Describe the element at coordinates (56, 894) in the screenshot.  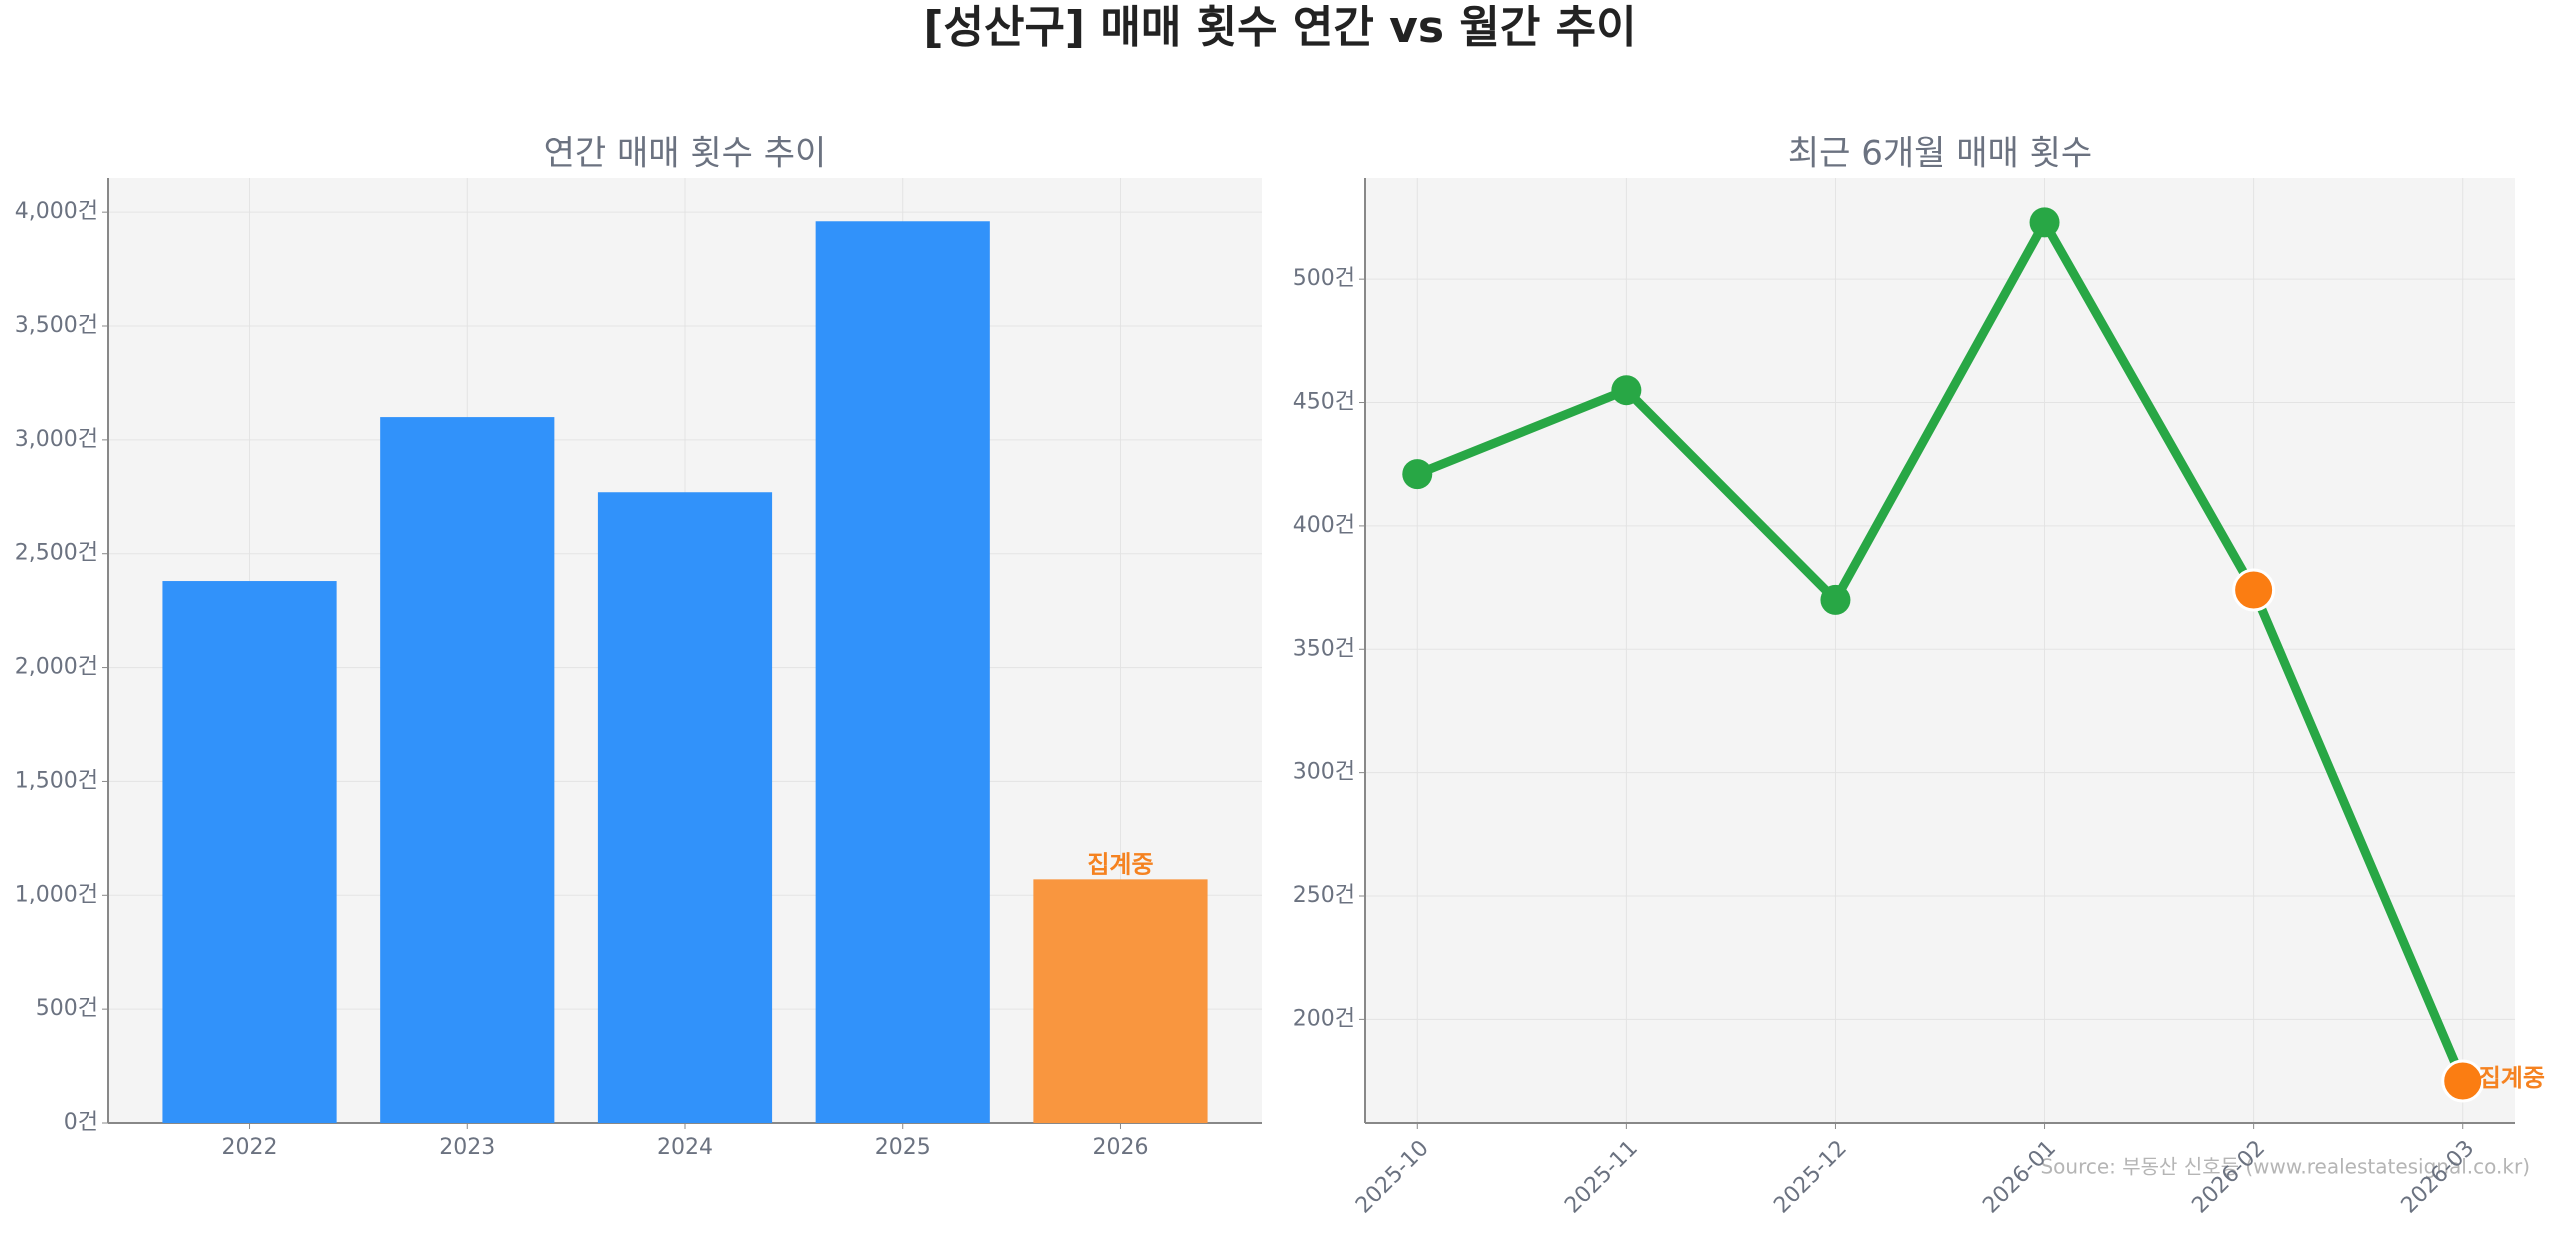
I see `y-tick-label: 1,000건` at that location.